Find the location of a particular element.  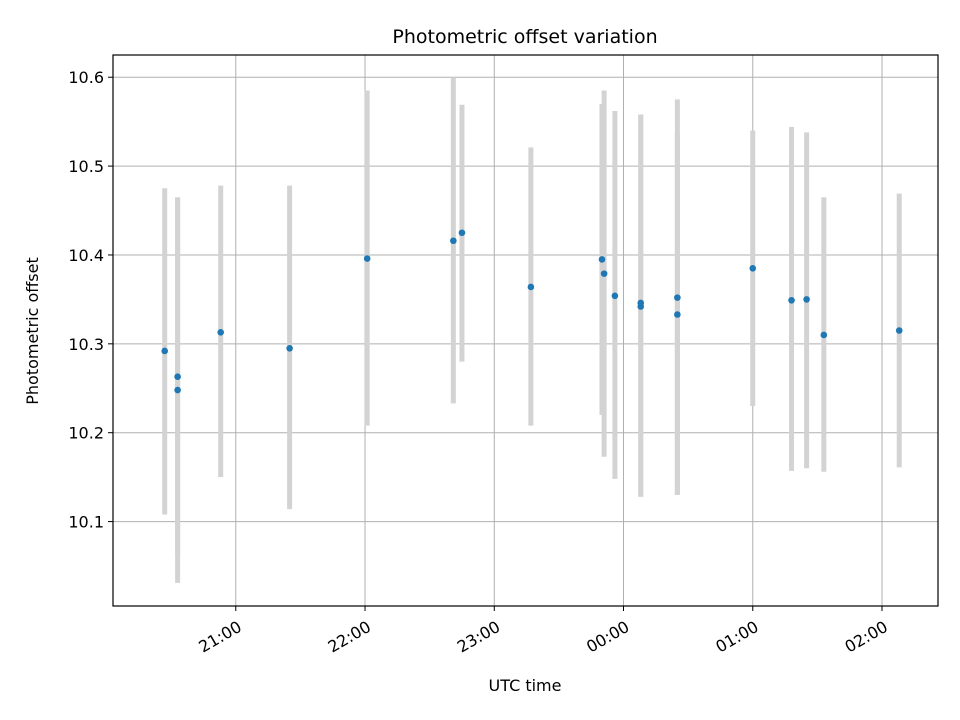

y-tick-label: 10.4 is located at coordinates (86, 255).